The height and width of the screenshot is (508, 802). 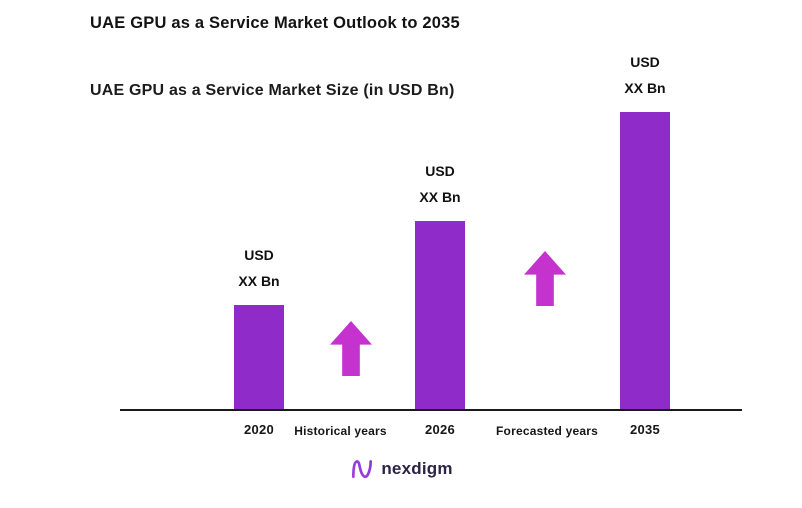 I want to click on bar-value-label-2020: USD XX Bn, so click(x=258, y=268).